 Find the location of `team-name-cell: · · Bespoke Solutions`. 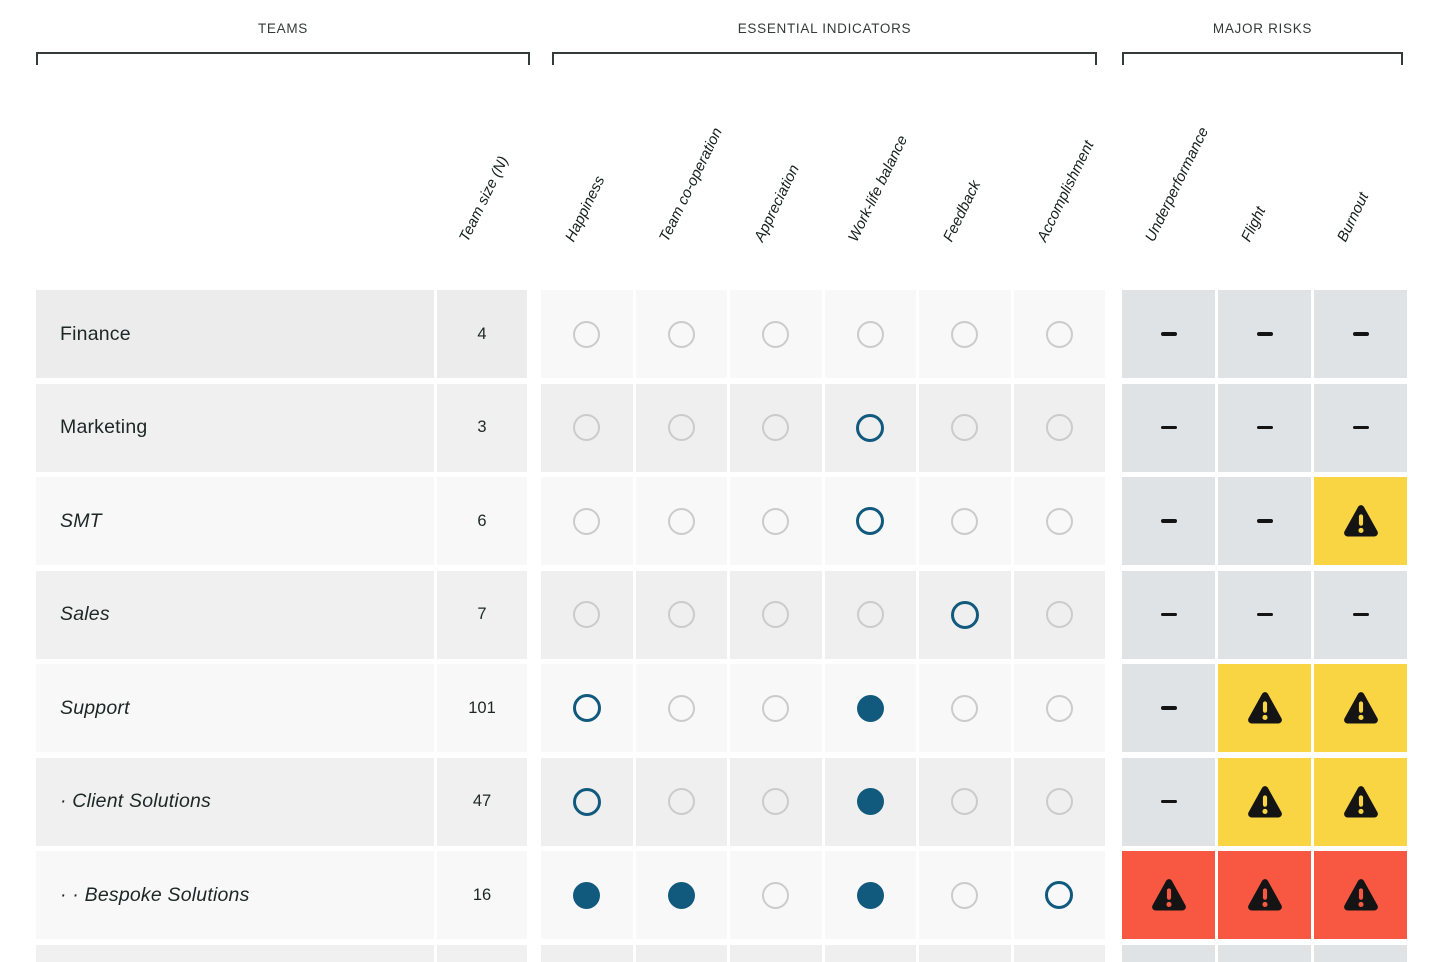

team-name-cell: · · Bespoke Solutions is located at coordinates (235, 895).